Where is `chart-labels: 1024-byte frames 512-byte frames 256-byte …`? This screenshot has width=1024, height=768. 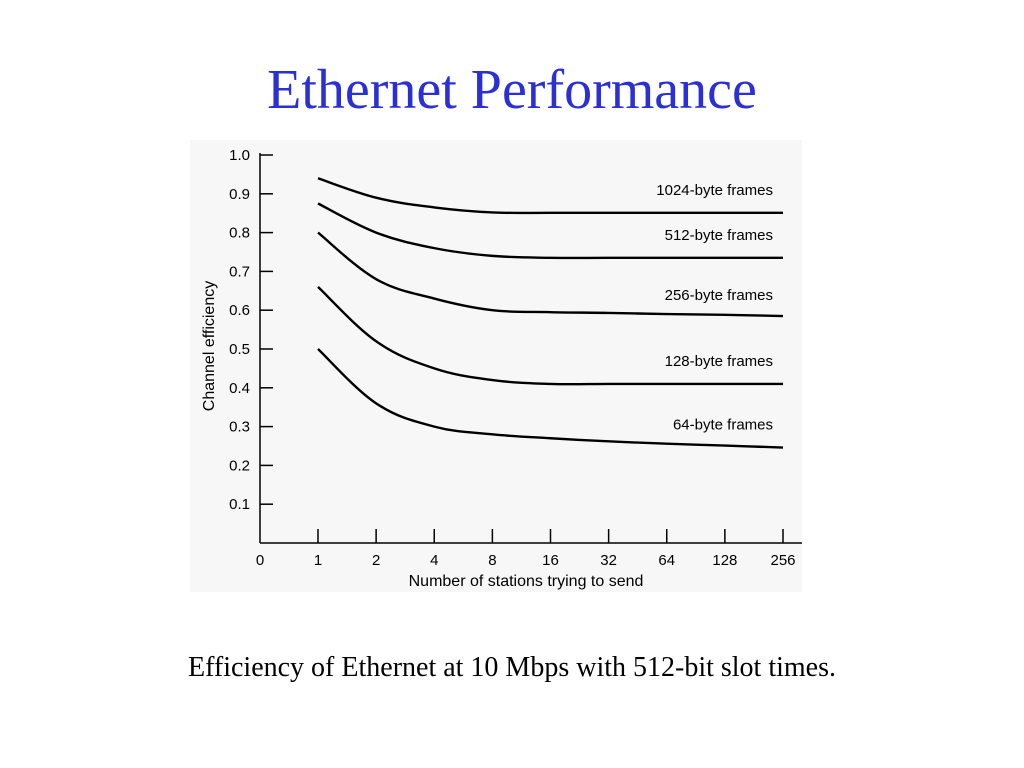
chart-labels: 1024-byte frames 512-byte frames 256-byte … is located at coordinates (714, 308).